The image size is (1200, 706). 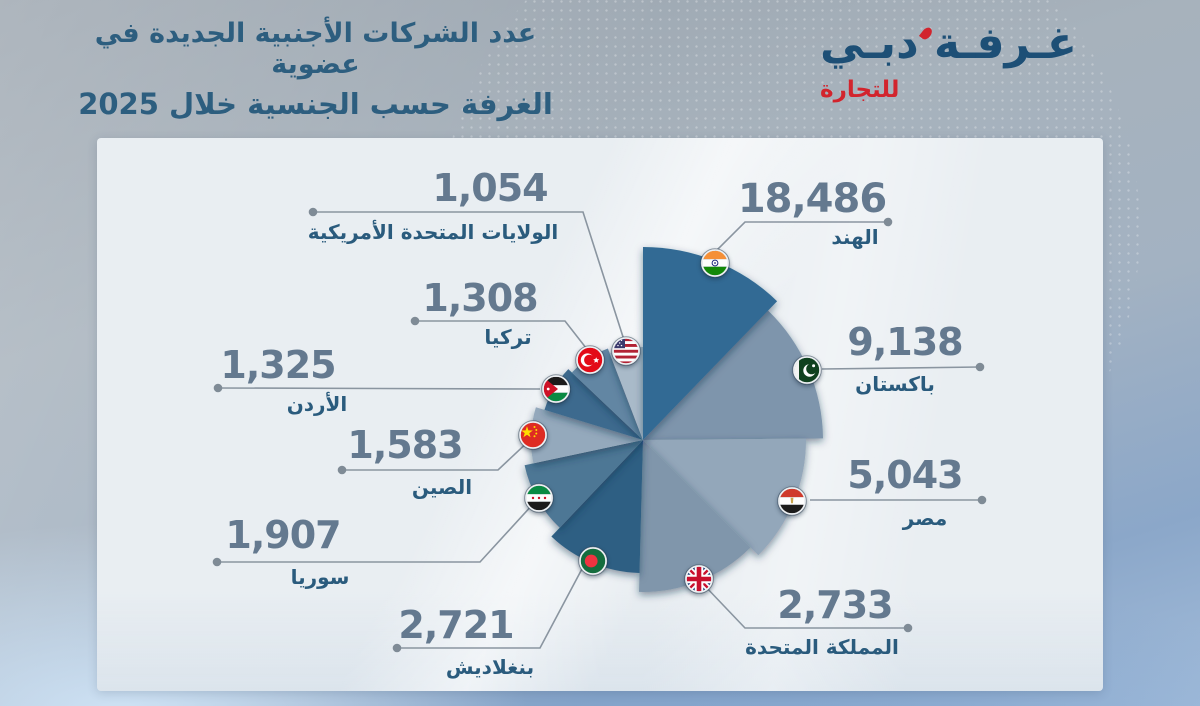 What do you see at coordinates (980, 367) in the screenshot?
I see `leader-dot-pakistan` at bounding box center [980, 367].